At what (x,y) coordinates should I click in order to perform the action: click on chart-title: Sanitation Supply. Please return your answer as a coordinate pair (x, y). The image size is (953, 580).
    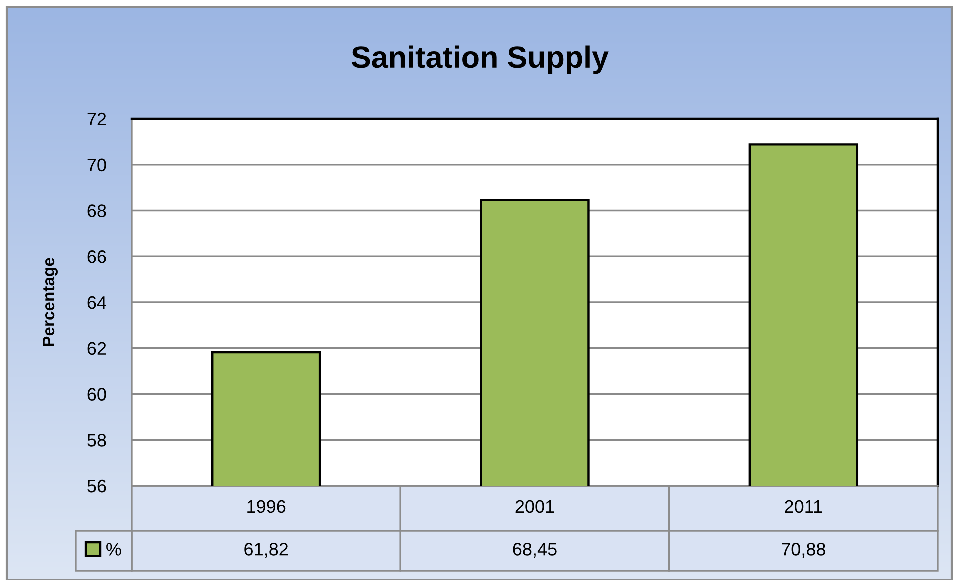
    Looking at the image, I should click on (480, 60).